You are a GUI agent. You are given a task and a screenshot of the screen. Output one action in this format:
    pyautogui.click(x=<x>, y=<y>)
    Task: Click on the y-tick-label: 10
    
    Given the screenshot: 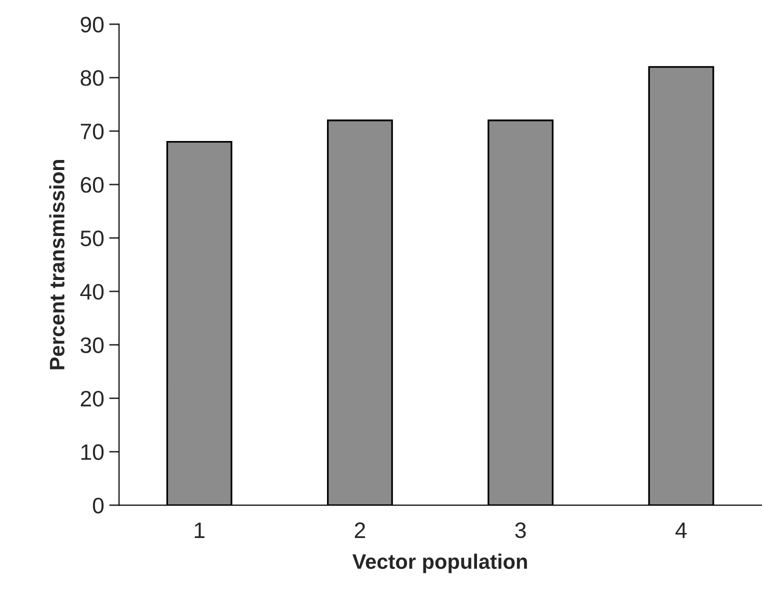 What is the action you would take?
    pyautogui.click(x=92, y=452)
    